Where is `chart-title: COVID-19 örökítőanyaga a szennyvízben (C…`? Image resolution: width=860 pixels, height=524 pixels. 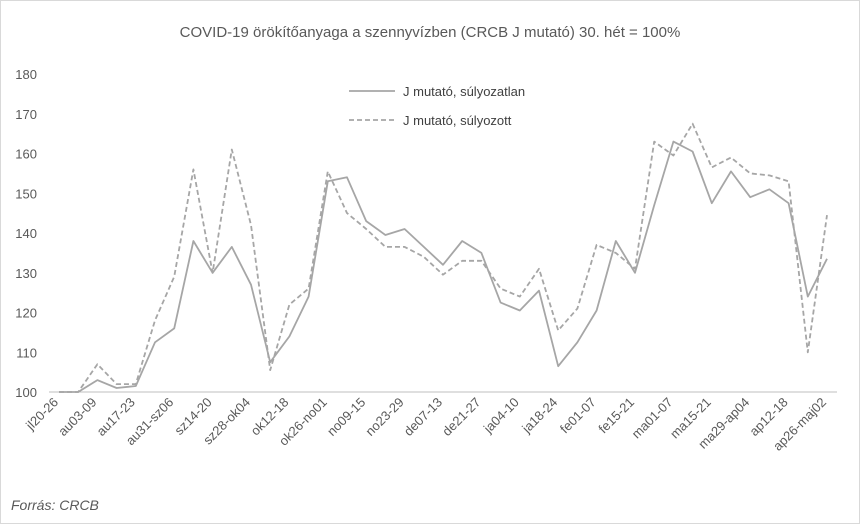
chart-title: COVID-19 örökítőanyaga a szennyvízben (C… is located at coordinates (430, 32).